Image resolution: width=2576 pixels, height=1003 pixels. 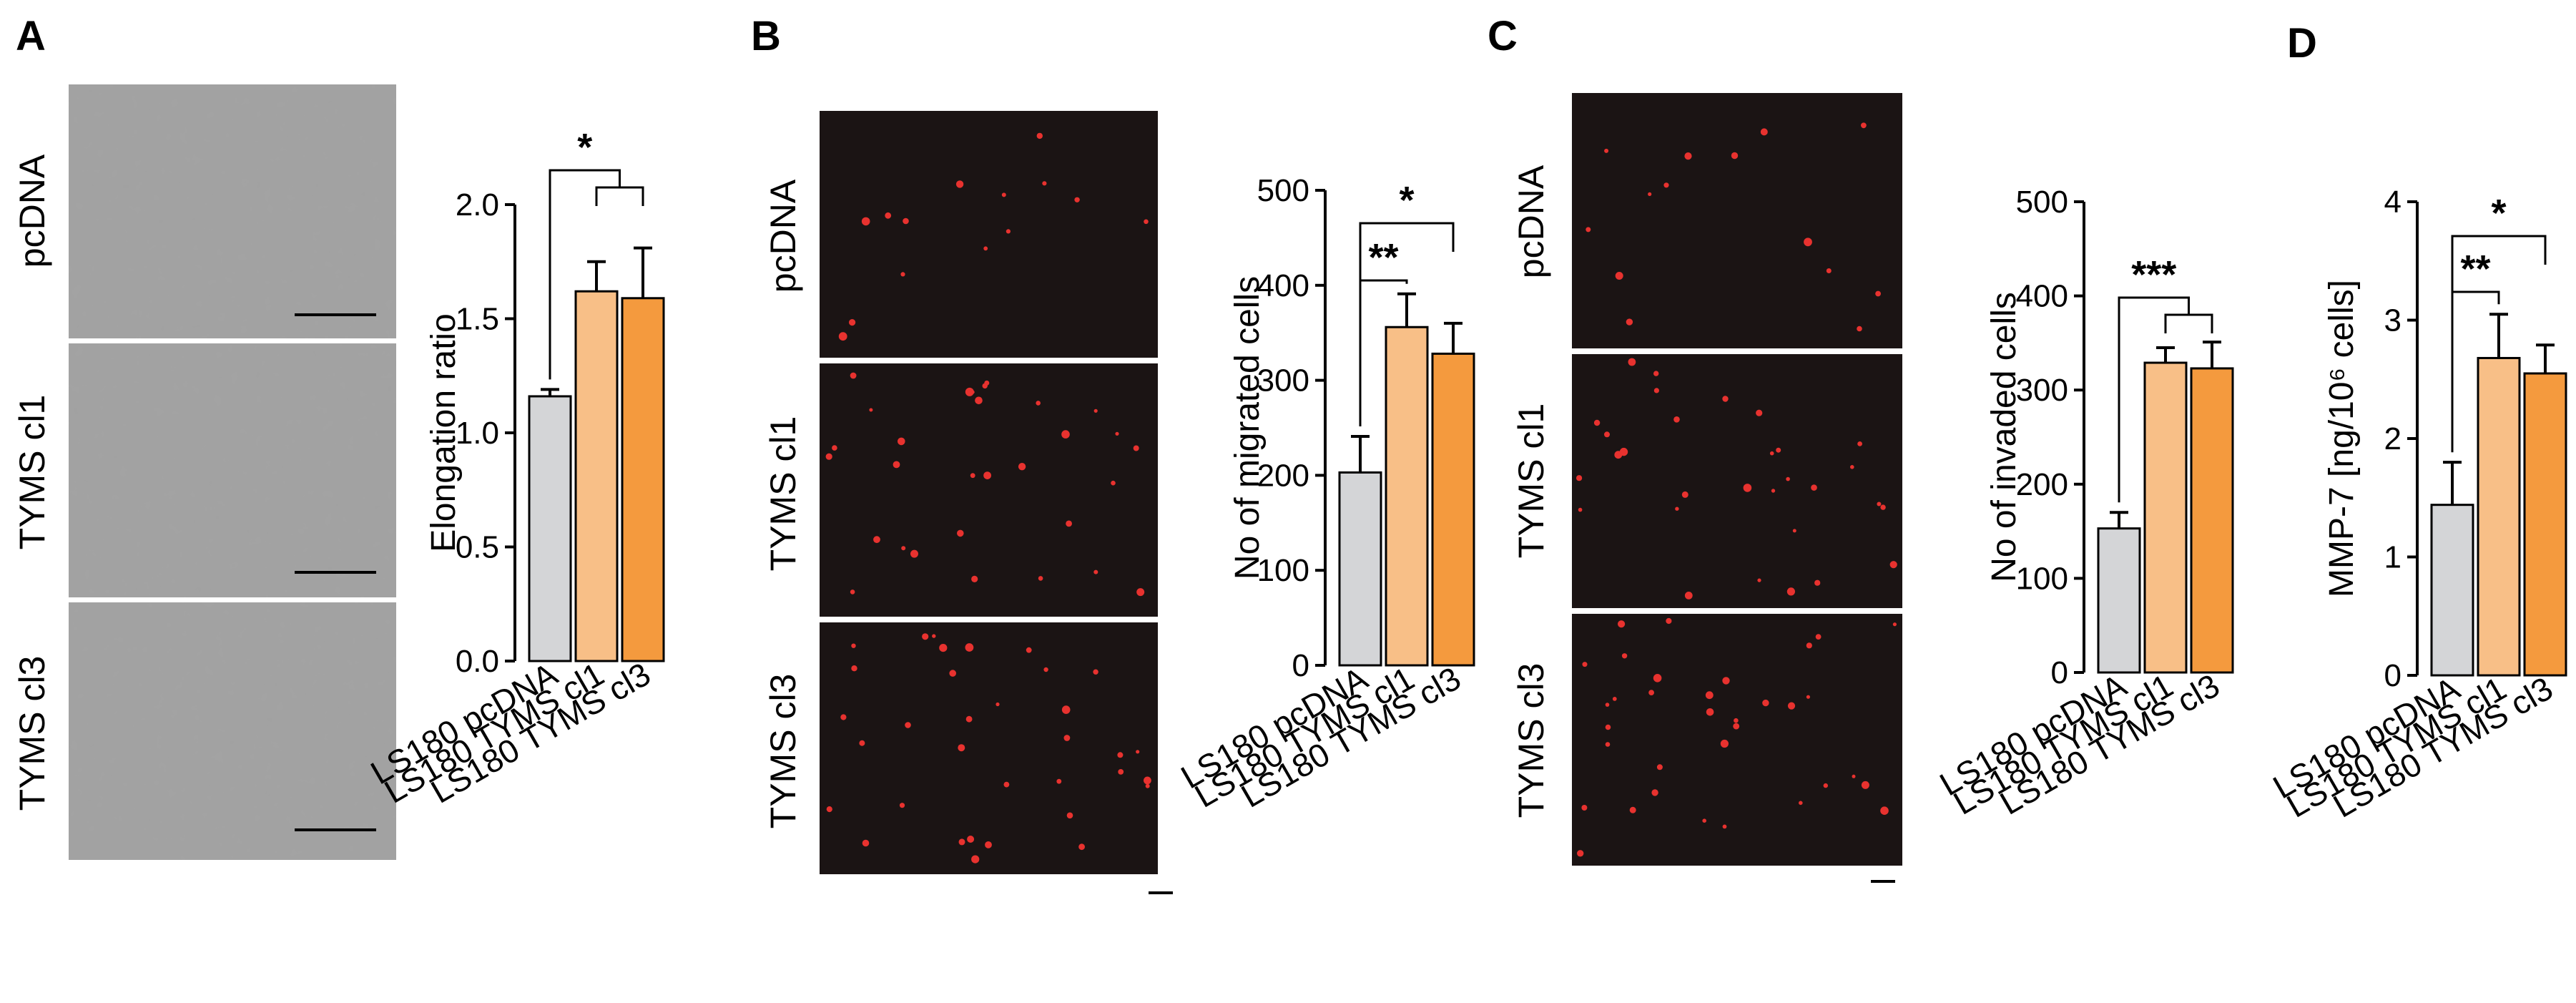 I want to click on y-tick-label: 1, so click(x=2393, y=557).